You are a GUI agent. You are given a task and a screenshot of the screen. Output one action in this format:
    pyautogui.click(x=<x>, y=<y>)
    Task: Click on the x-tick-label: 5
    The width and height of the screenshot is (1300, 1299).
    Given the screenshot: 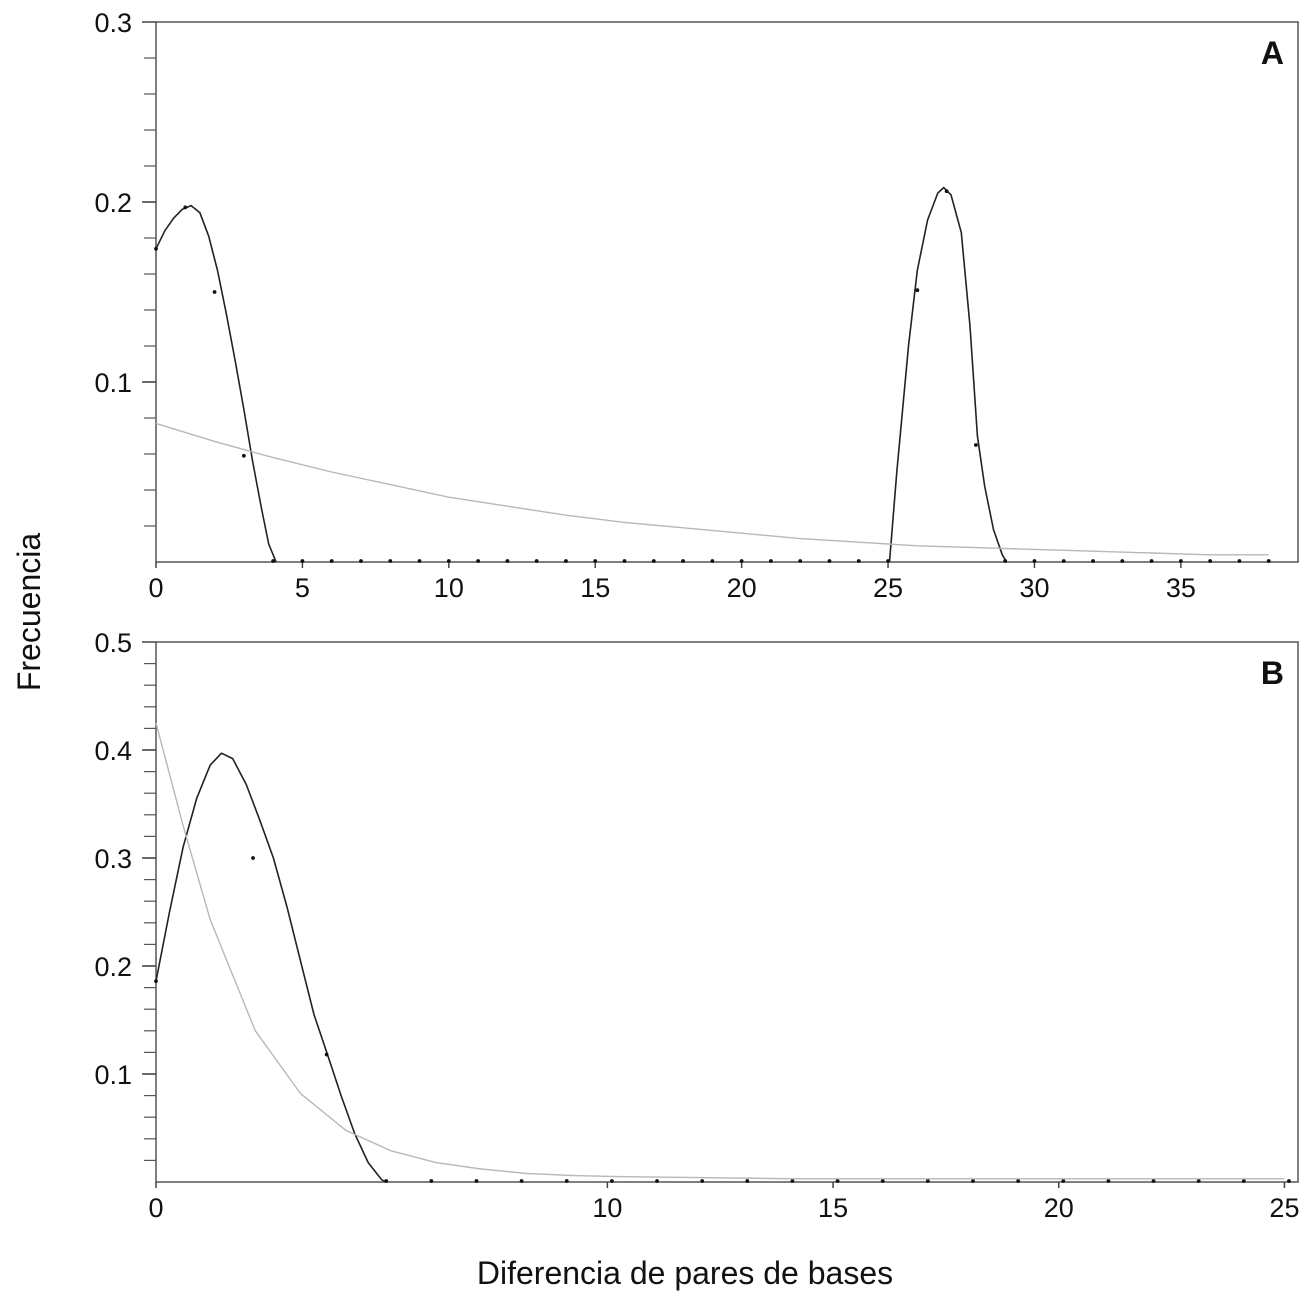 What is the action you would take?
    pyautogui.click(x=302, y=588)
    